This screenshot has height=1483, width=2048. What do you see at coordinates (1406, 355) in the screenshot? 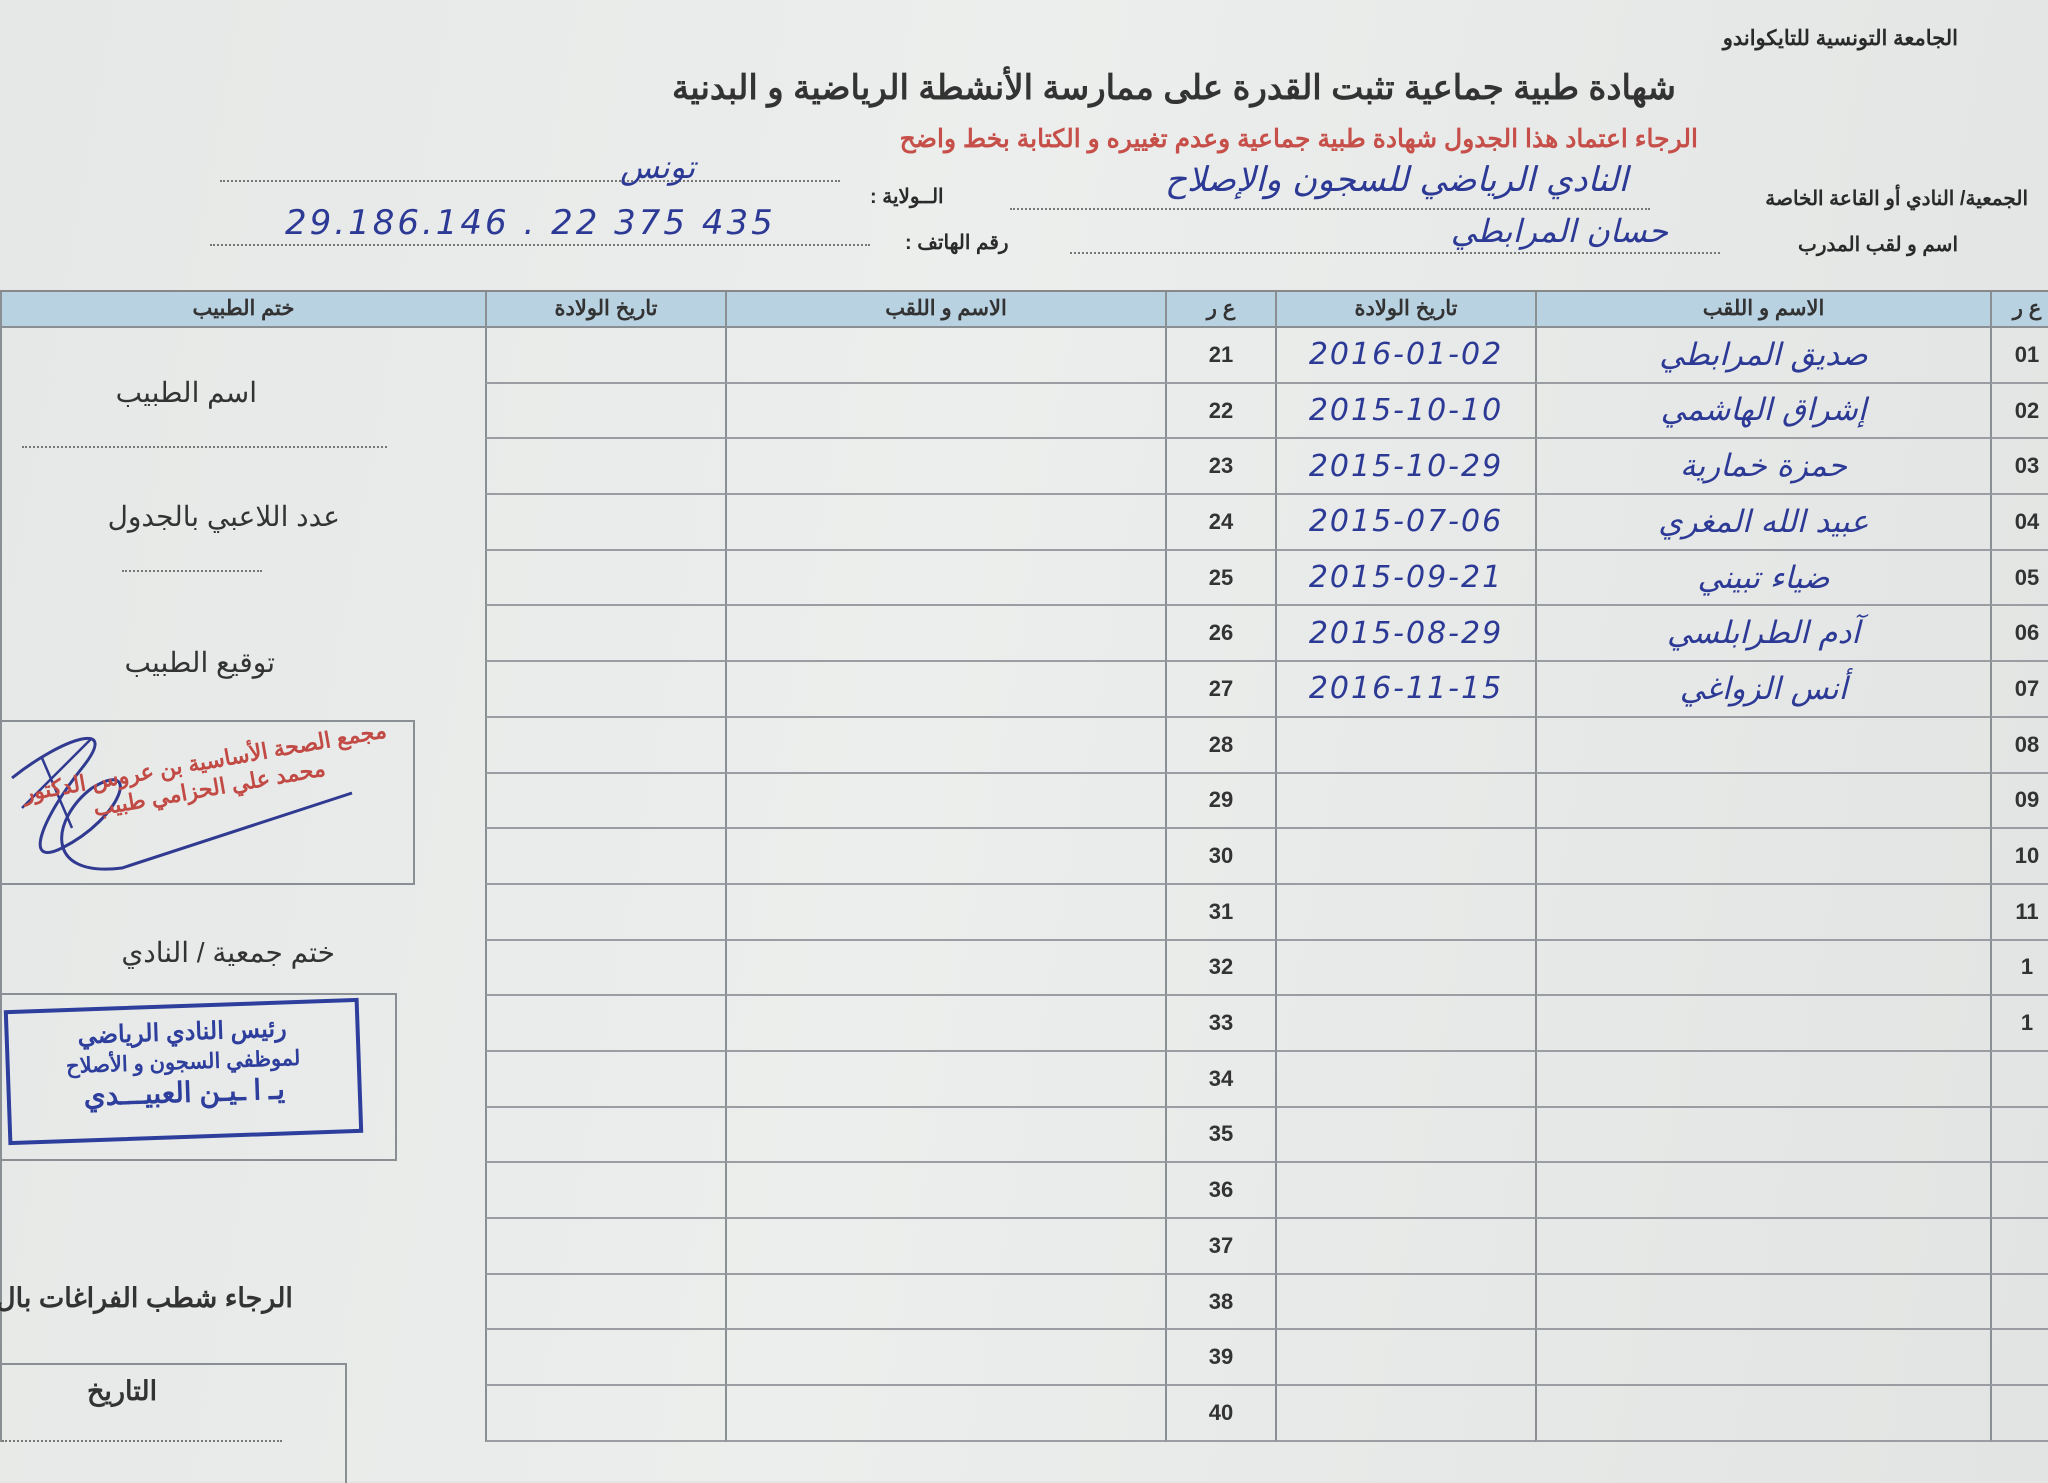
I see `cell-dob-text: 2016-01-02` at bounding box center [1406, 355].